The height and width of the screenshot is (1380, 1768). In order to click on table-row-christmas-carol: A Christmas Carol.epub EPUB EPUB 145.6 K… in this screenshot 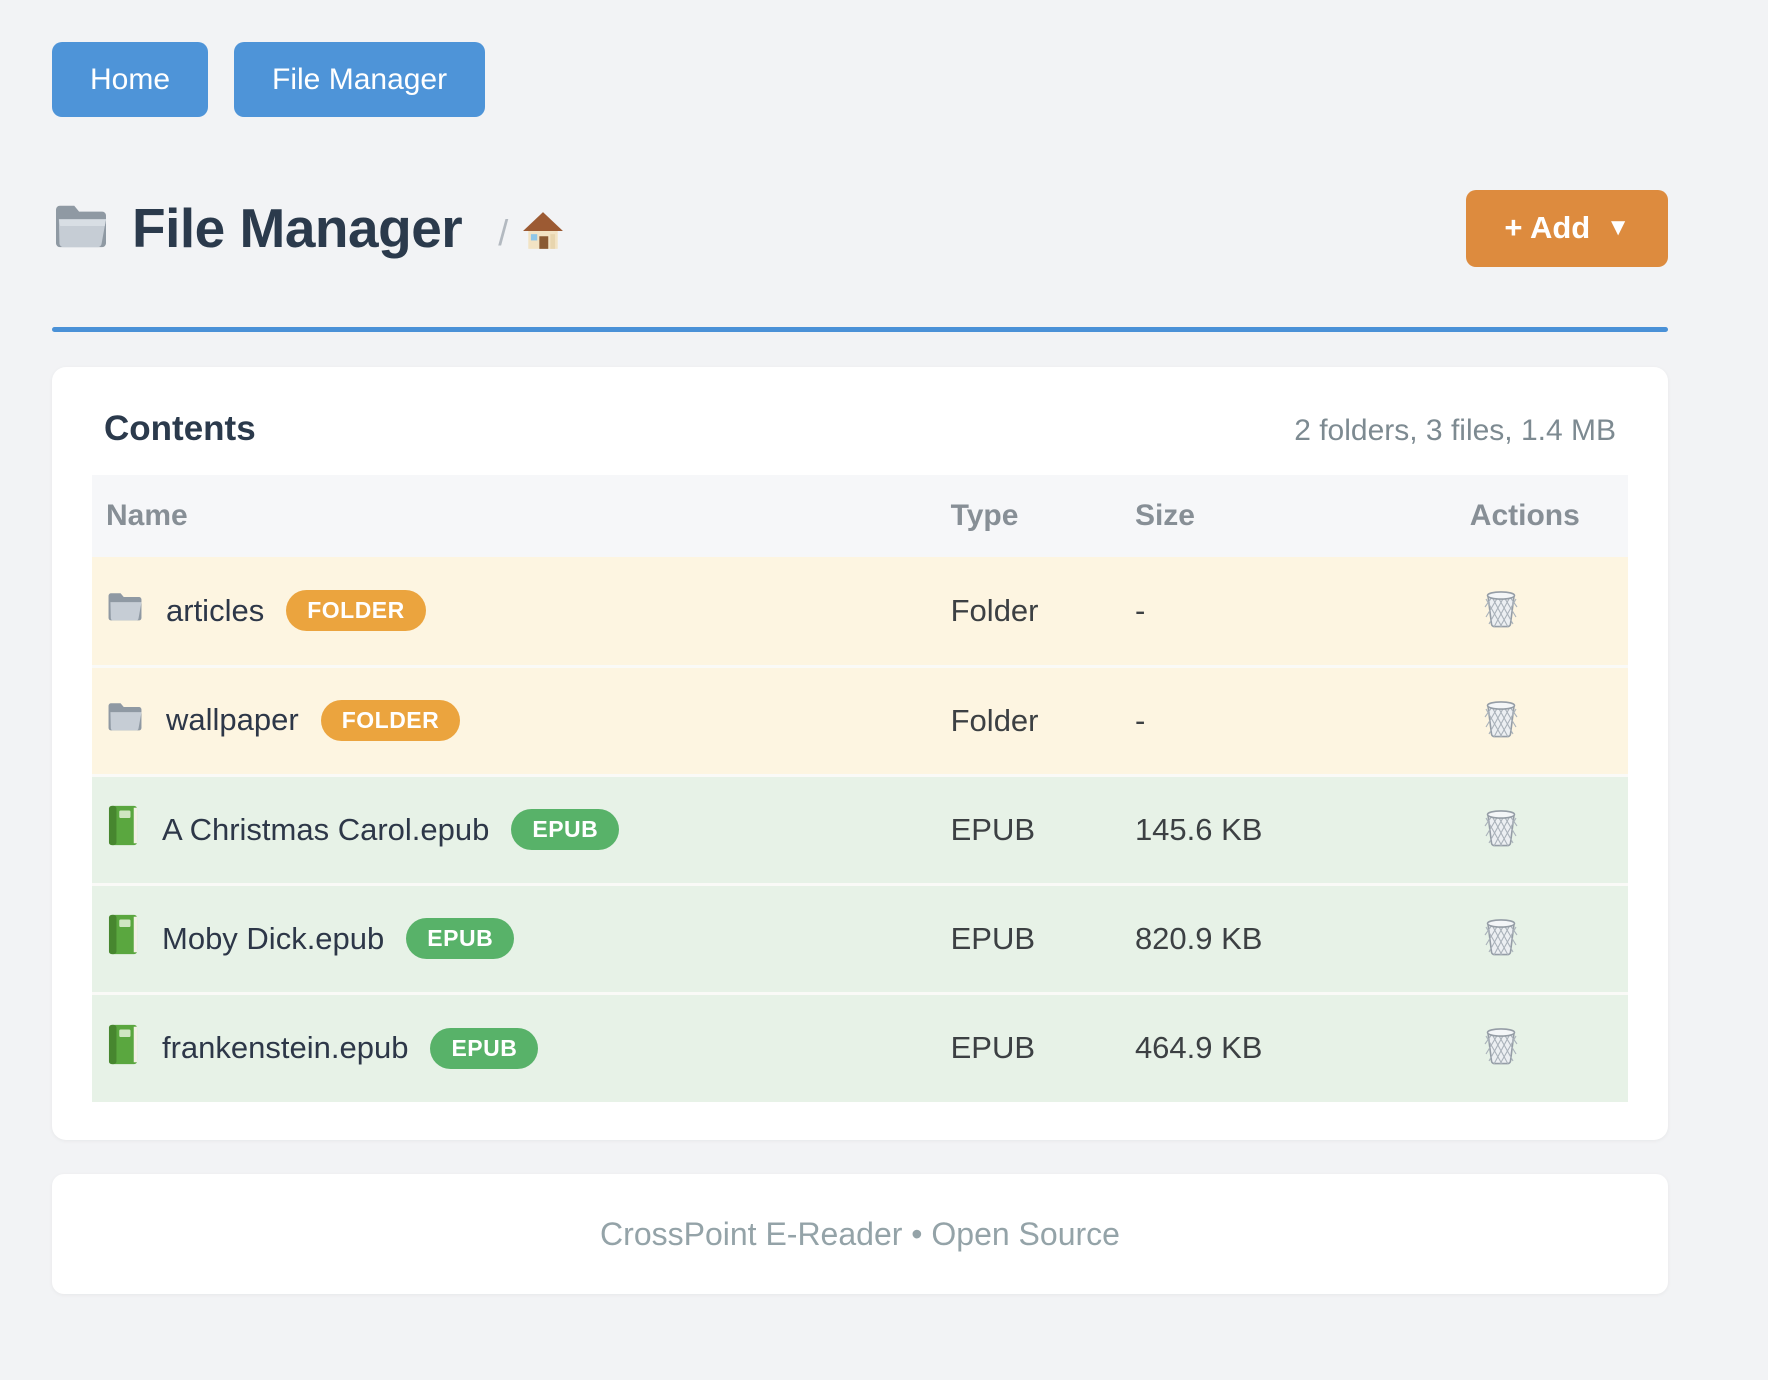, I will do `click(860, 829)`.